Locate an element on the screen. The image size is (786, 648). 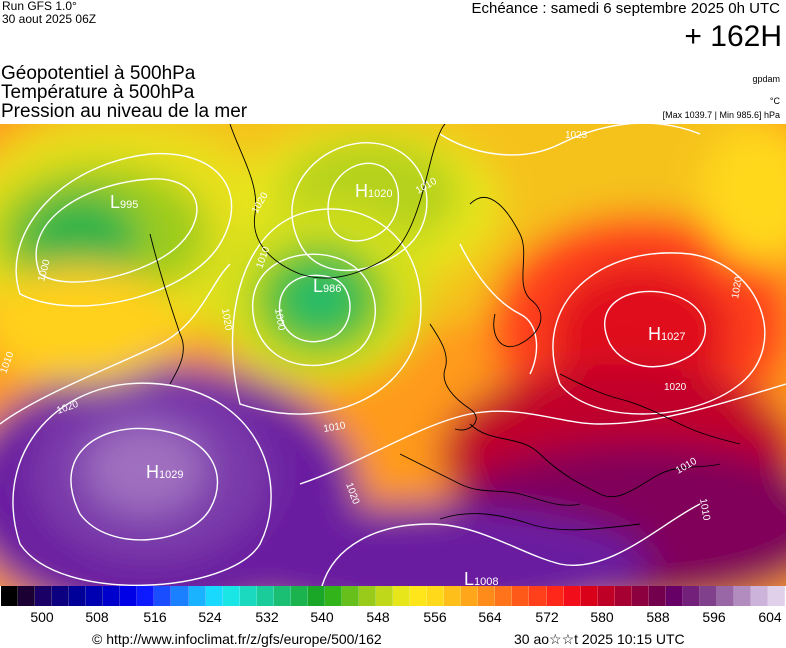
colorbar is located at coordinates (393, 596).